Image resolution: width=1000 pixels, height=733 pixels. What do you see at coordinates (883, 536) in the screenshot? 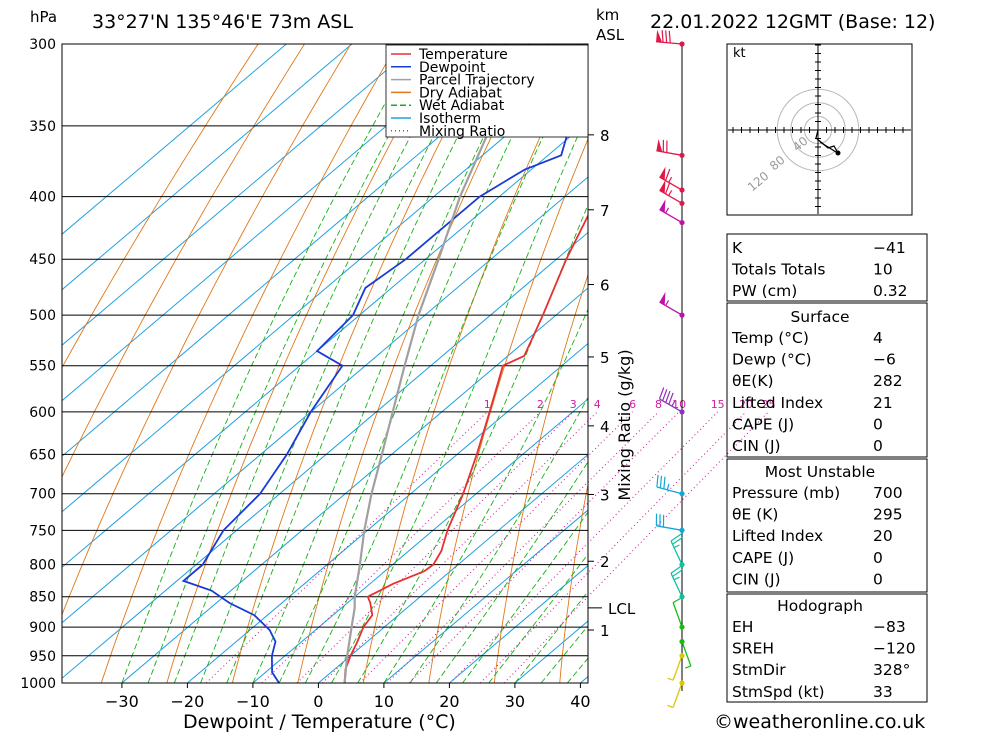
I see `index-value: 20` at bounding box center [883, 536].